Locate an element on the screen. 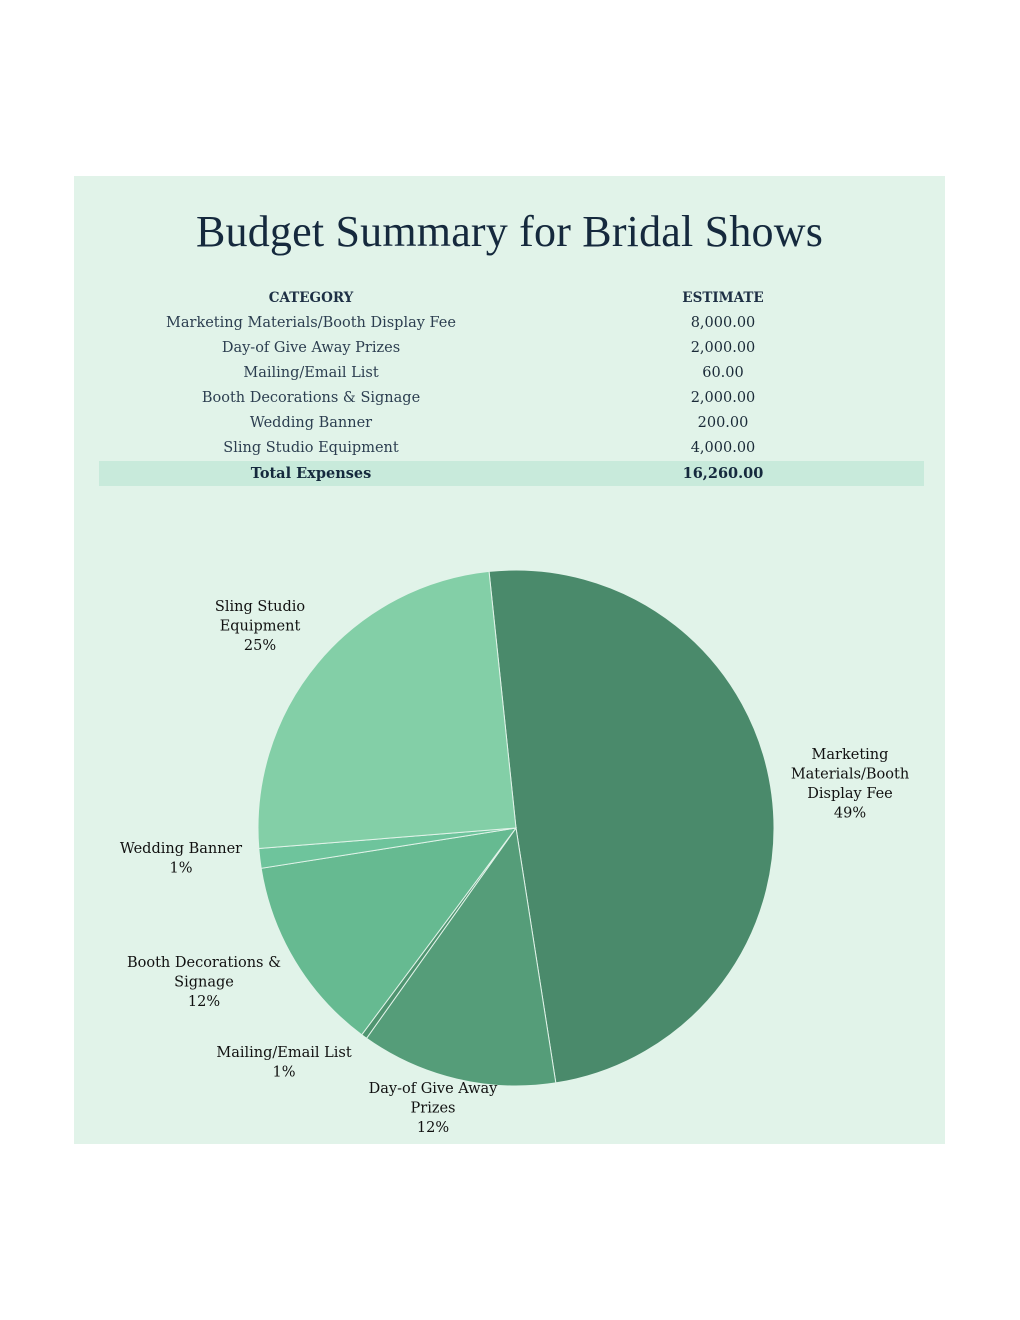 Image resolution: width=1020 pixels, height=1320 pixels. category-cell: Wedding Banner is located at coordinates (311, 423).